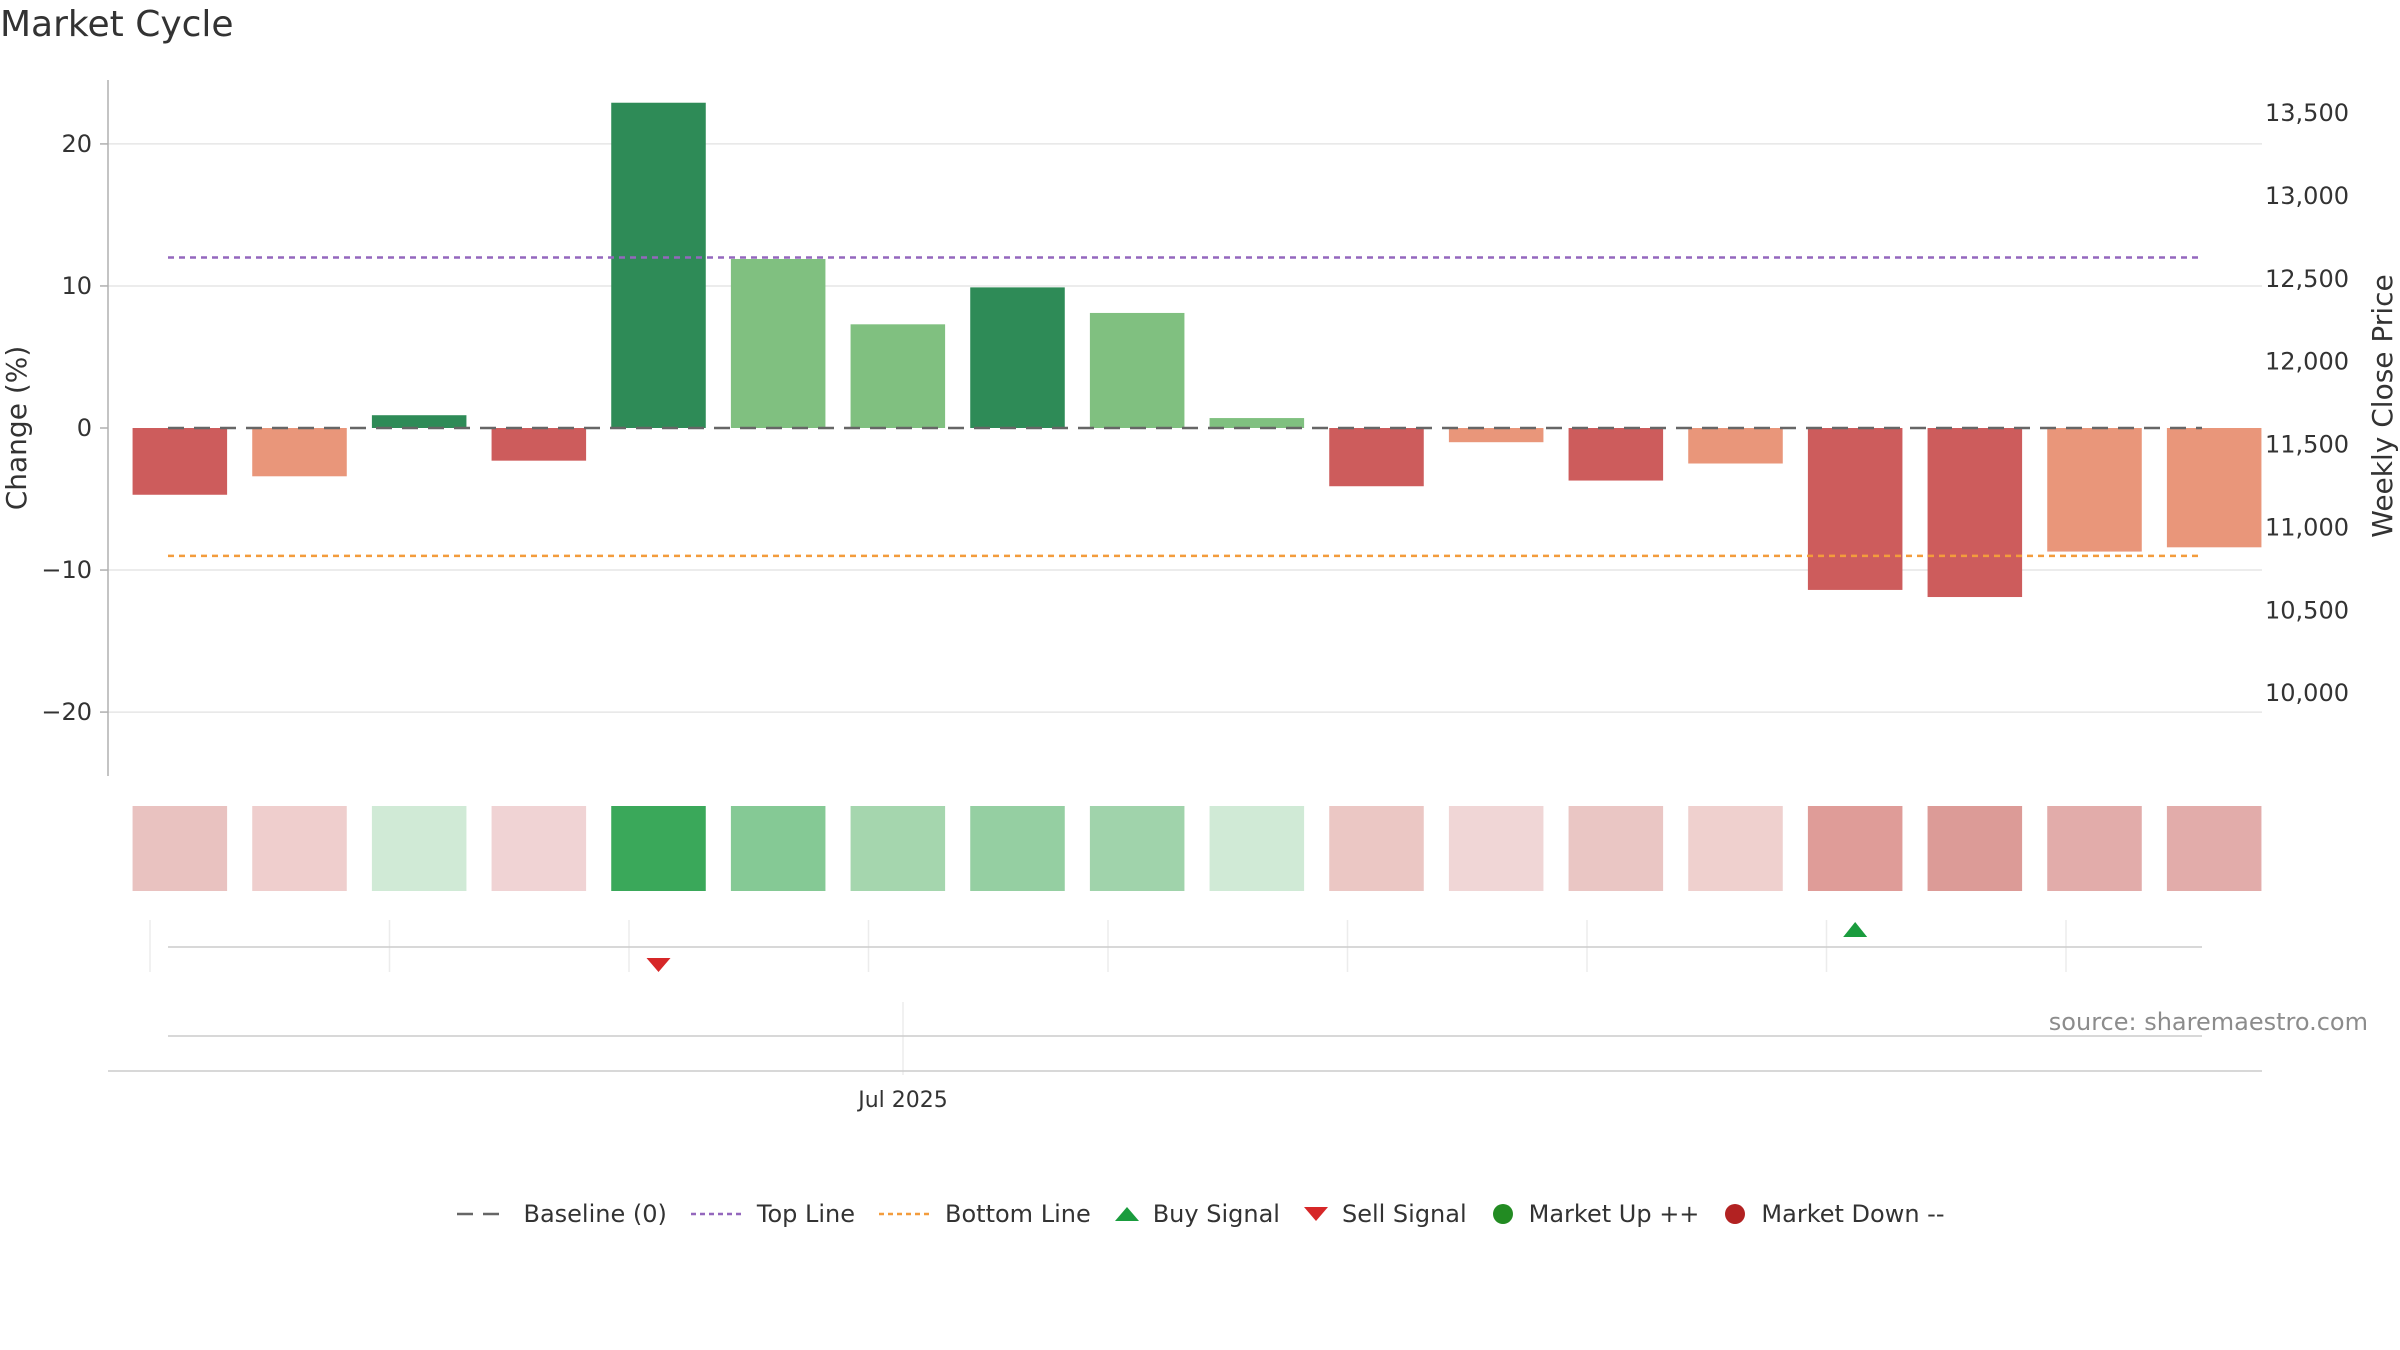 The image size is (2400, 1350). Describe the element at coordinates (76, 286) in the screenshot. I see `y-tick-label: 10` at that location.